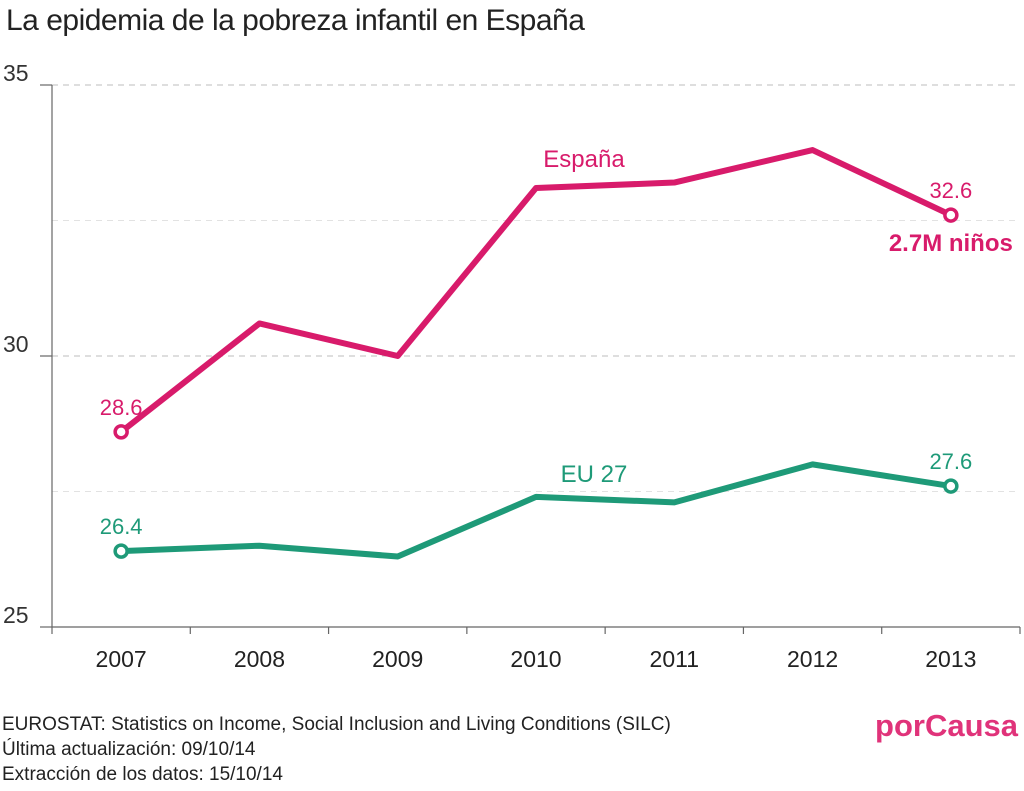 This screenshot has width=1024, height=791. Describe the element at coordinates (142, 774) in the screenshot. I see `extraction-line: Extracción de los datos: 15/10/14` at that location.